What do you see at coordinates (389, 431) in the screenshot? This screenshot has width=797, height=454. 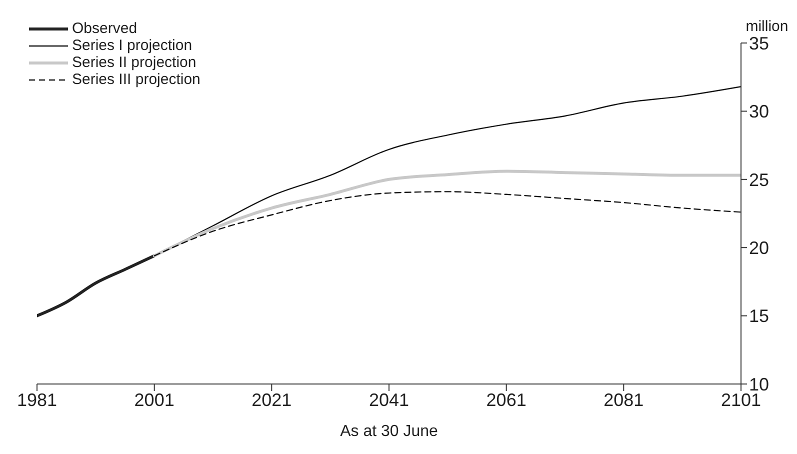 I see `x-axis-title: As at 30 June` at bounding box center [389, 431].